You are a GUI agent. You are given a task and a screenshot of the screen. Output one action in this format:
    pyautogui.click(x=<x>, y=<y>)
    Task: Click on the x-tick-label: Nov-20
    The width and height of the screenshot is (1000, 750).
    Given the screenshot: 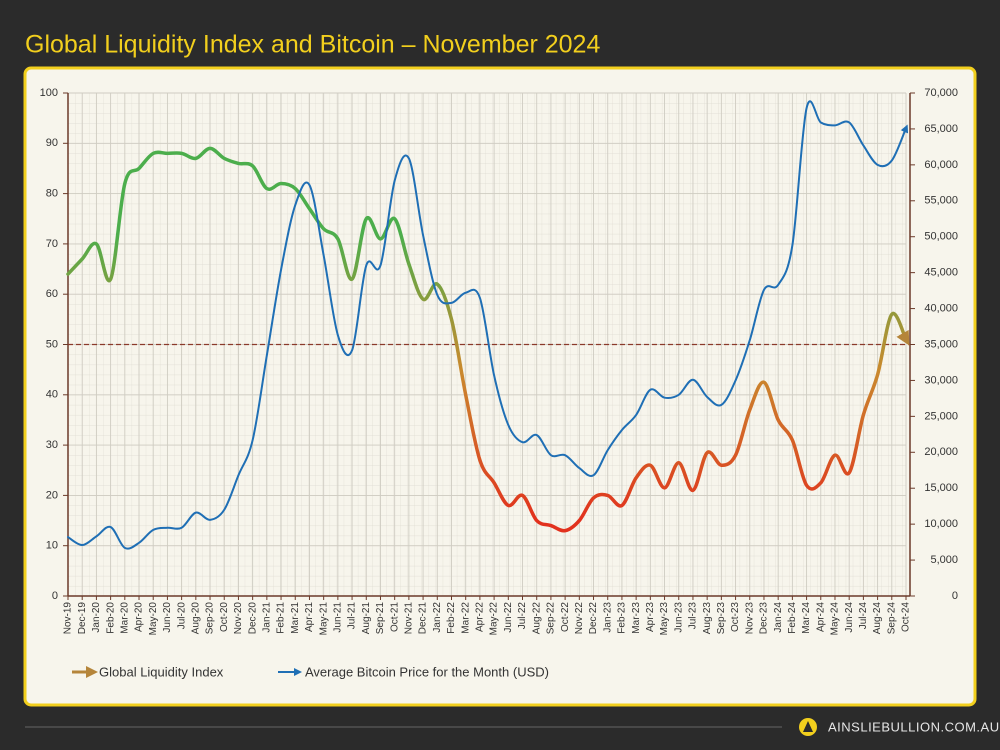 What is the action you would take?
    pyautogui.click(x=238, y=618)
    